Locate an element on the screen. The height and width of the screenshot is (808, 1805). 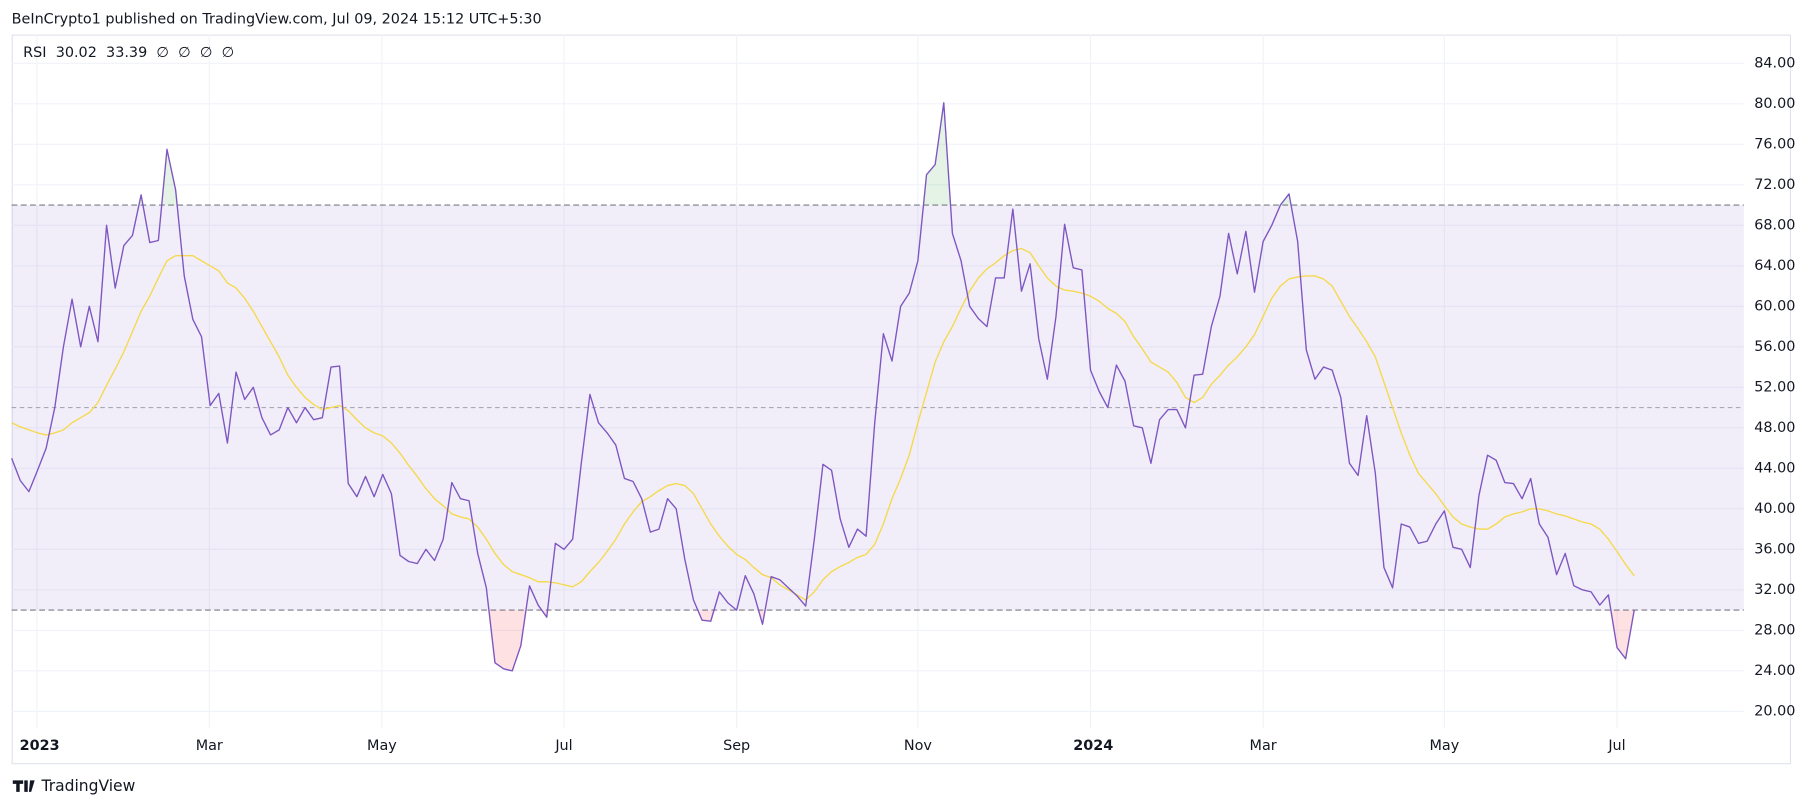
y-tick-label: 24.00 is located at coordinates (1774, 671).